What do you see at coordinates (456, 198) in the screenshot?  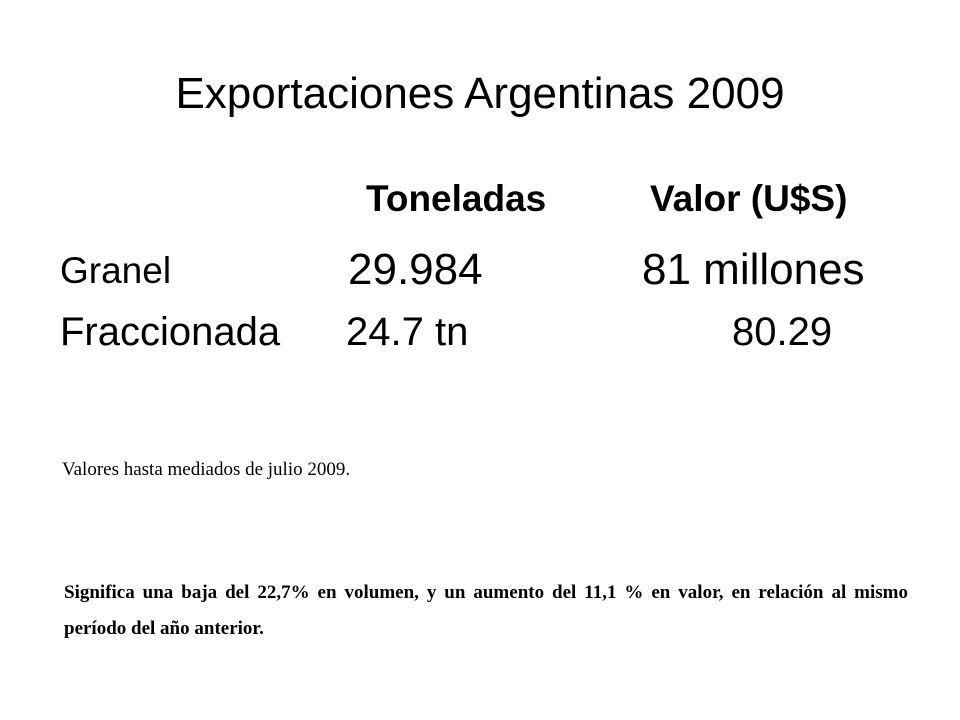 I see `column-header-toneladas: Toneladas` at bounding box center [456, 198].